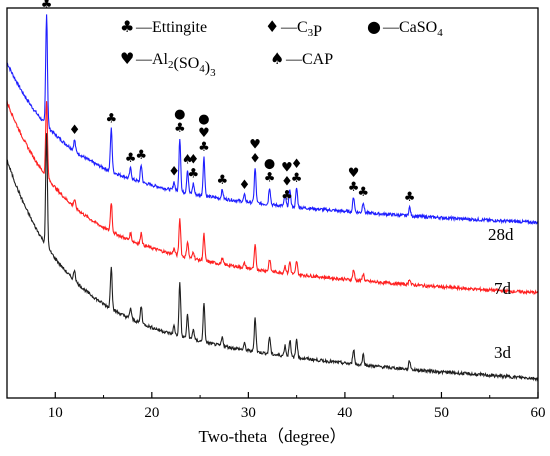 This screenshot has width=550, height=456. What do you see at coordinates (503, 288) in the screenshot?
I see `series-label-7d: 7d` at bounding box center [503, 288].